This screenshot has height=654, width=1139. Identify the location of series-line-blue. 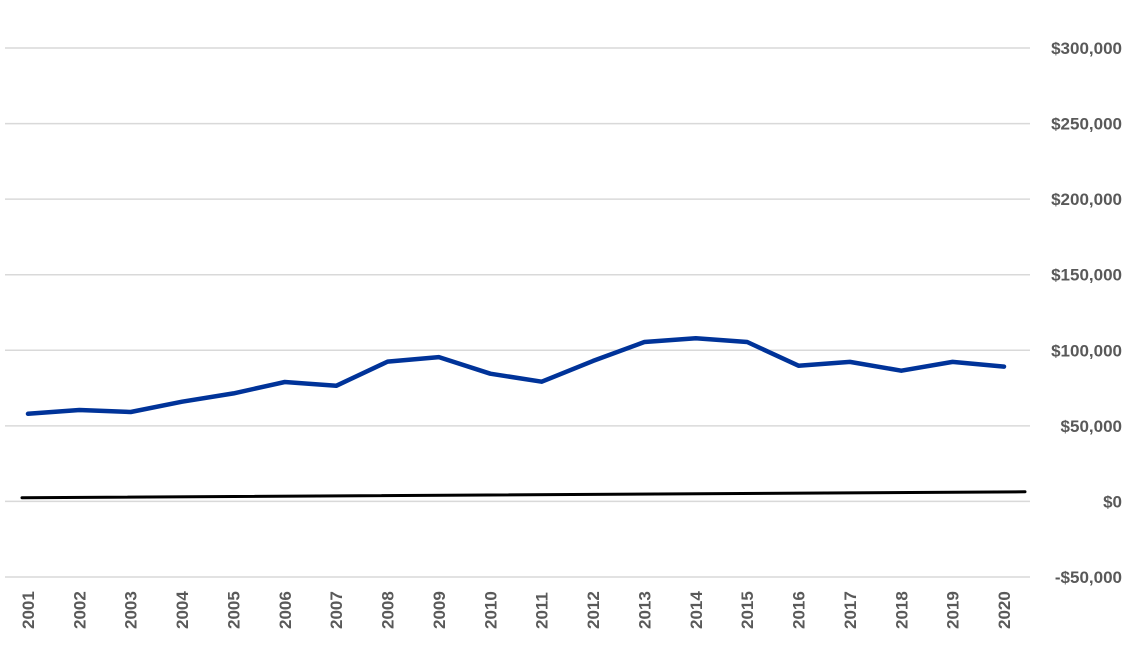
(516, 376).